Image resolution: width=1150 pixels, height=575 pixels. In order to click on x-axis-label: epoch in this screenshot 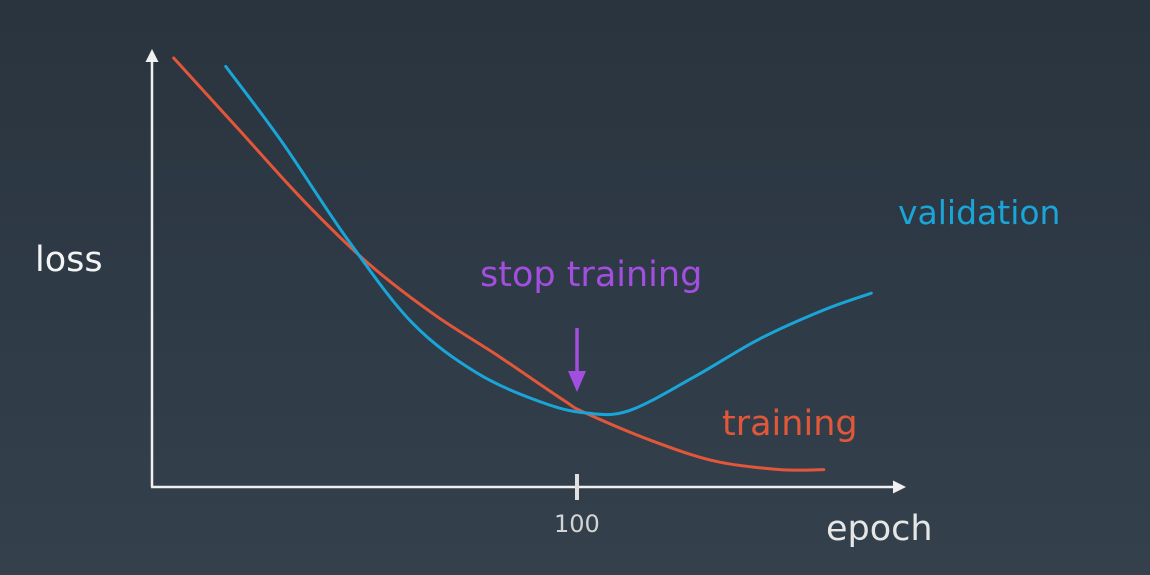, I will do `click(879, 529)`.